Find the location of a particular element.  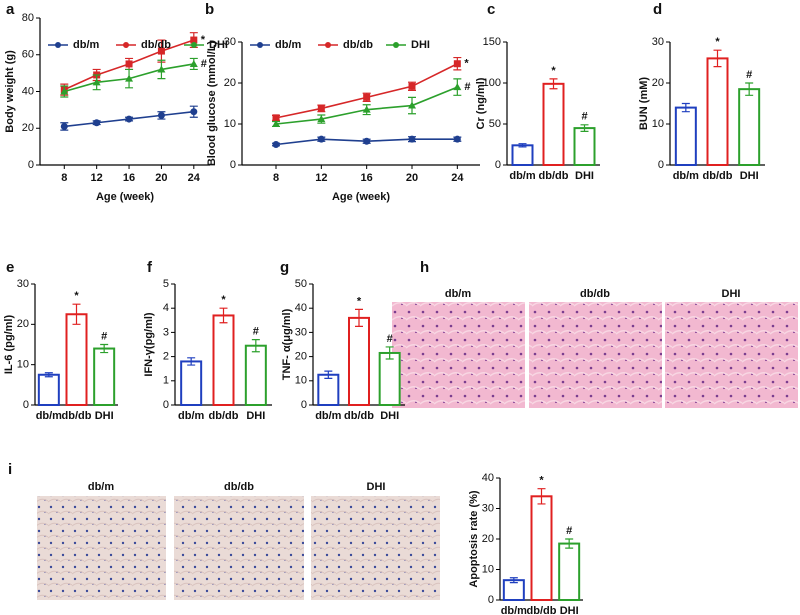

panel-letter: g is located at coordinates (284, 267).